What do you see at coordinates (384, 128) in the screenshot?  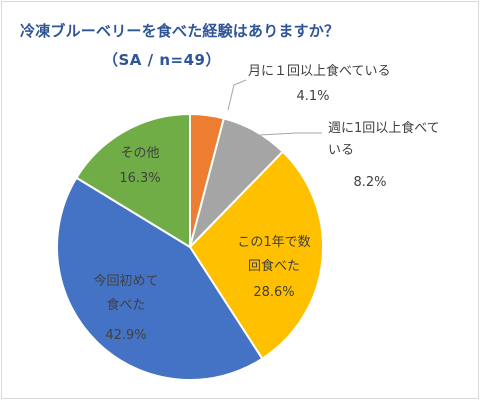 I see `slice-label-2: 週に1回以上食べて` at bounding box center [384, 128].